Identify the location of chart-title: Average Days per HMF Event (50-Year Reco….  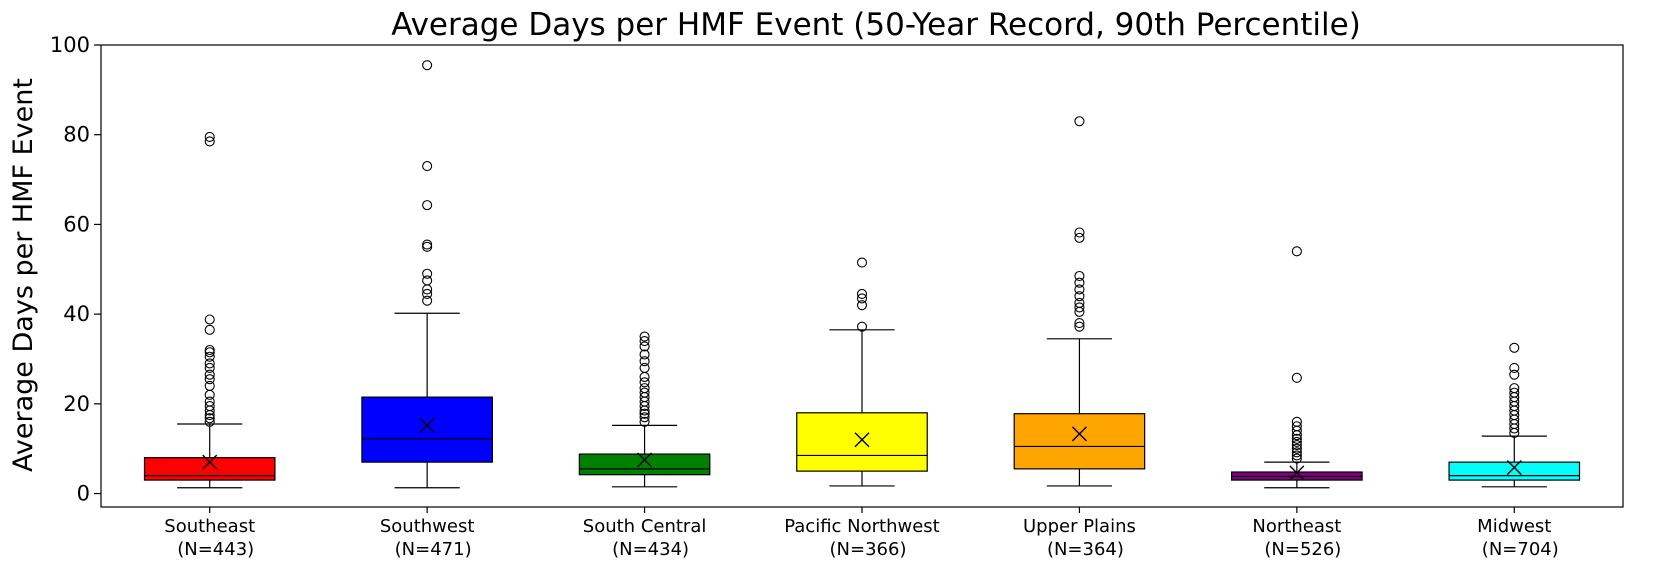
(876, 25).